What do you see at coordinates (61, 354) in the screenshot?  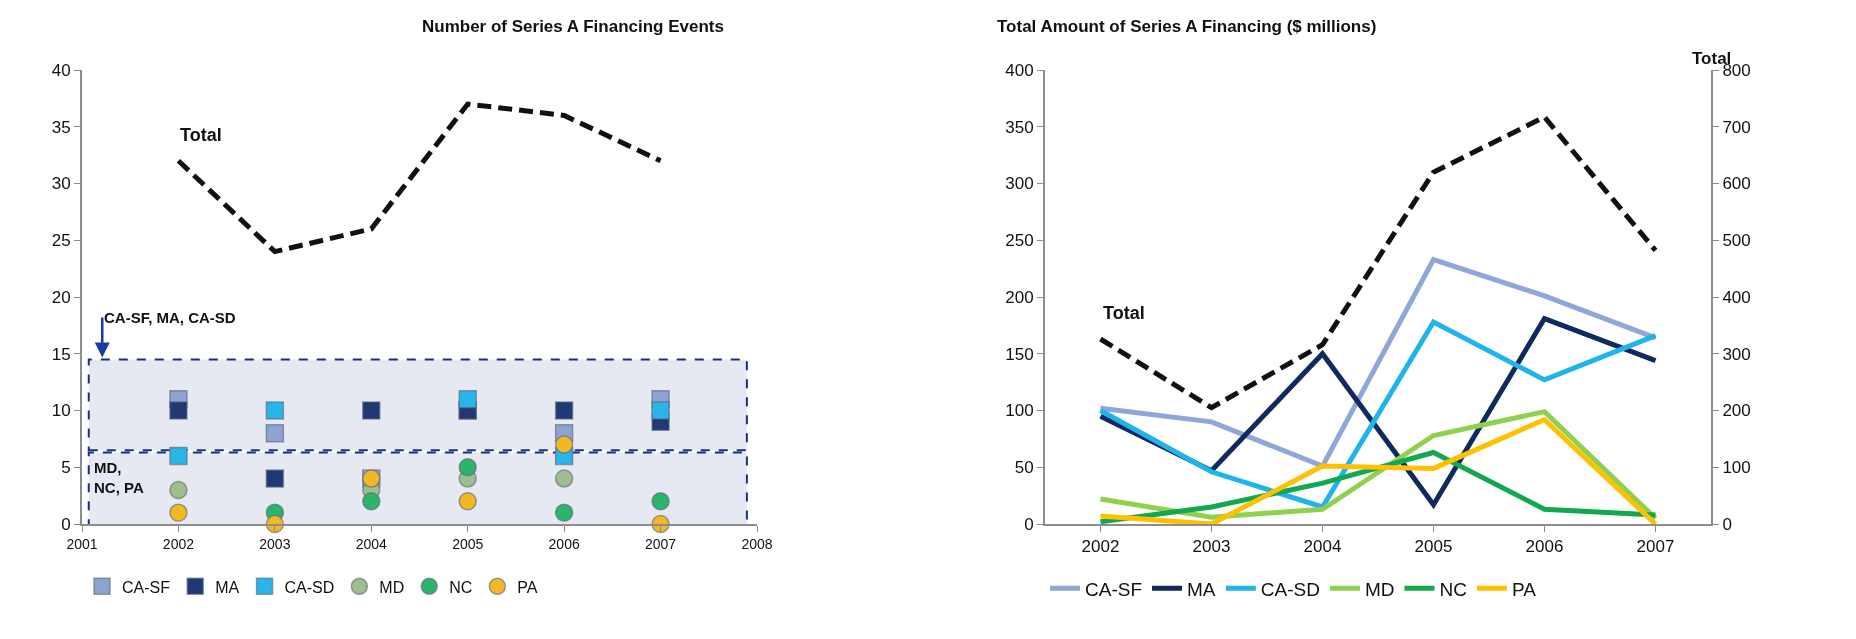 I see `y-tick-label: 15` at bounding box center [61, 354].